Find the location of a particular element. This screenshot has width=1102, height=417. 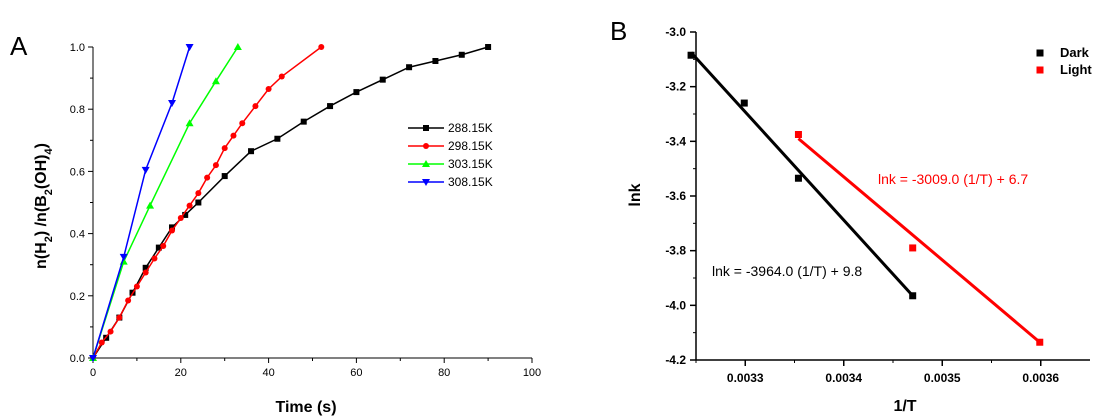

panel-b-y-tick-label: -4.0 is located at coordinates (675, 305).